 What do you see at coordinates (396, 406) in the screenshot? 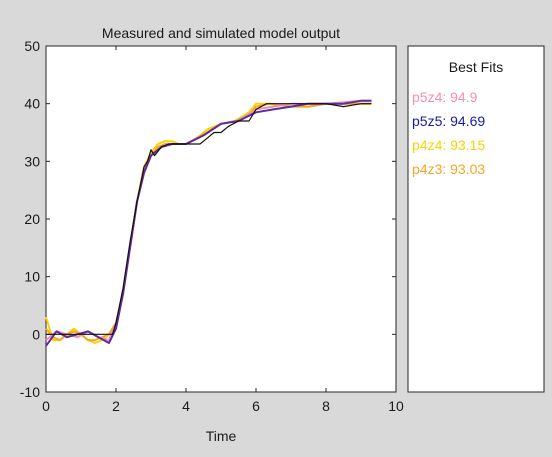
I see `x-tick-label: 10` at bounding box center [396, 406].